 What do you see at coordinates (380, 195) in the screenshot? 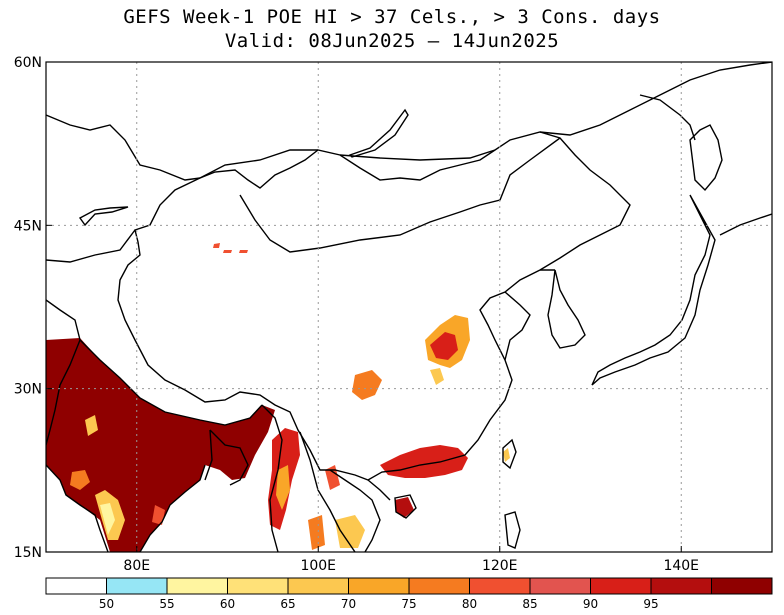
I see `mongolia-border` at bounding box center [380, 195].